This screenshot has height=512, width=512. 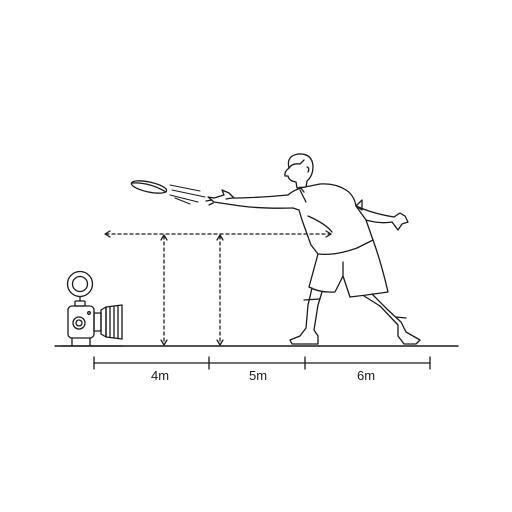 I want to click on dimension-label-6m: 6m, so click(x=366, y=375).